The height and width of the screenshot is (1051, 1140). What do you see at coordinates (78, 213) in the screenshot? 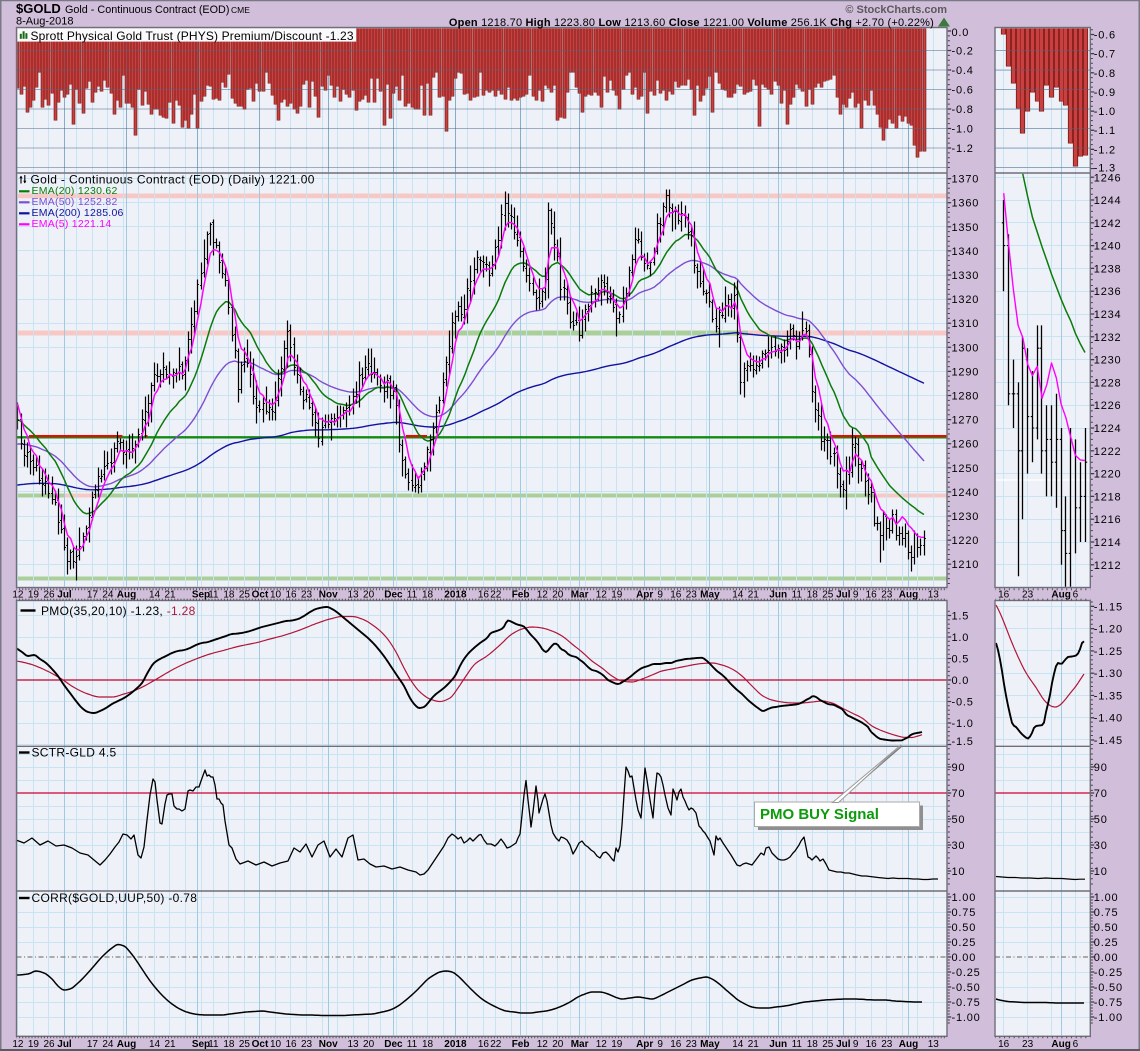
I see `svg-text: EMA(200) 1285.06` at bounding box center [78, 213].